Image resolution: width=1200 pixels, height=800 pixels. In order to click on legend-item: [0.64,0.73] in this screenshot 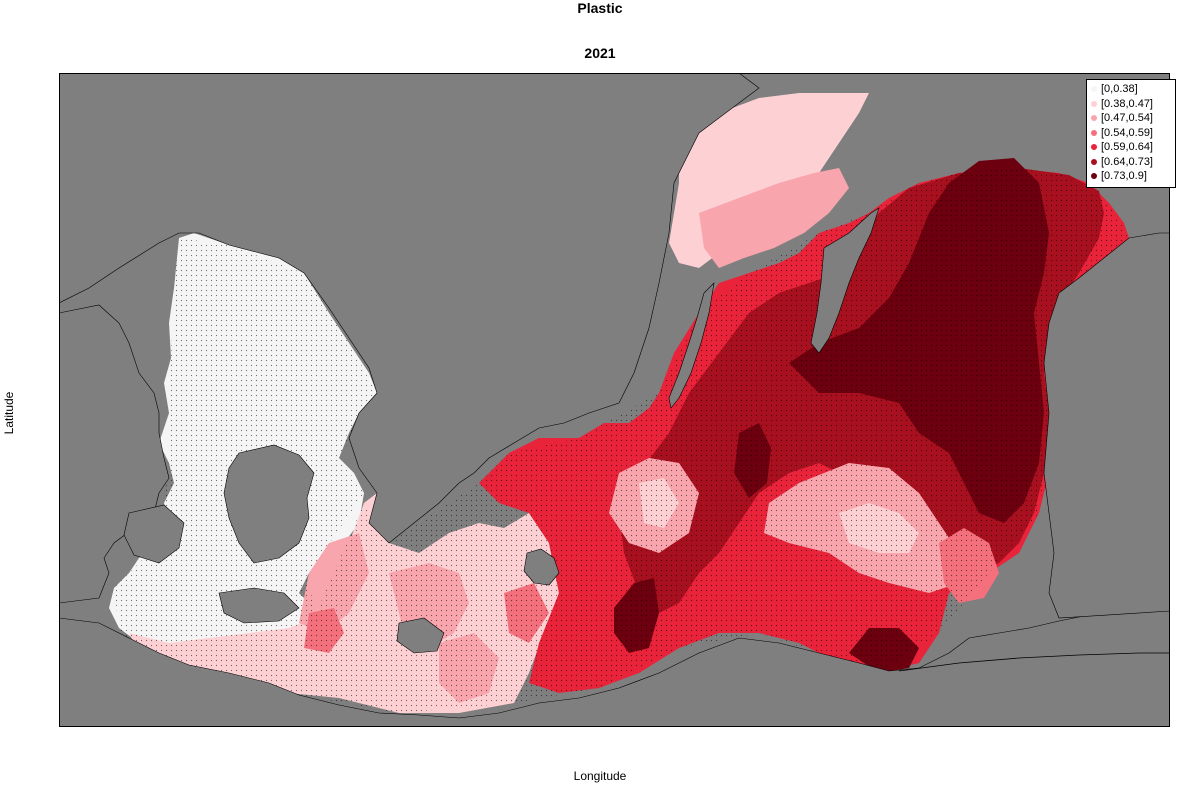, I will do `click(1131, 162)`.